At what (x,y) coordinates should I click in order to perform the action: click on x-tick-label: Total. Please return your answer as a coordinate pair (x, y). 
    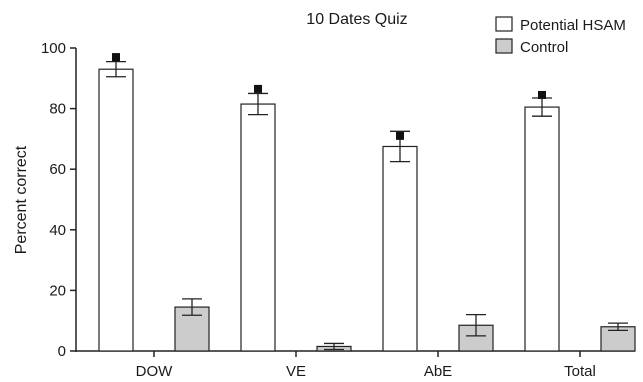
    Looking at the image, I should click on (580, 371).